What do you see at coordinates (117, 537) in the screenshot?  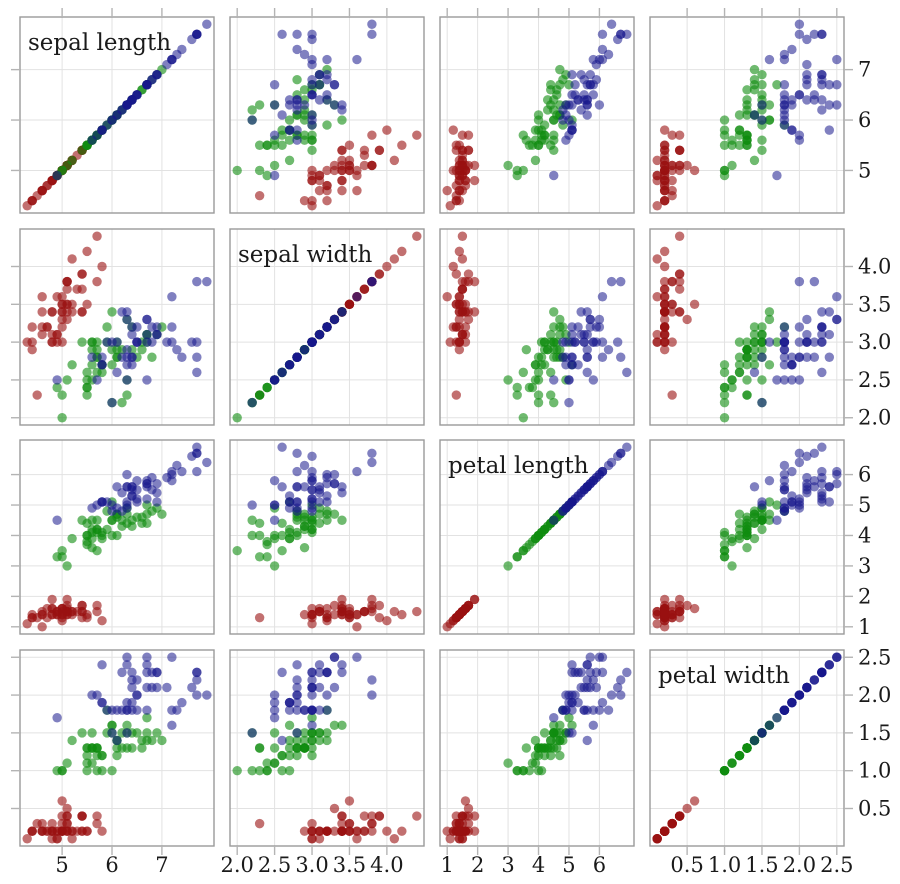 I see `panel-petal_length-vs-sepal_length` at bounding box center [117, 537].